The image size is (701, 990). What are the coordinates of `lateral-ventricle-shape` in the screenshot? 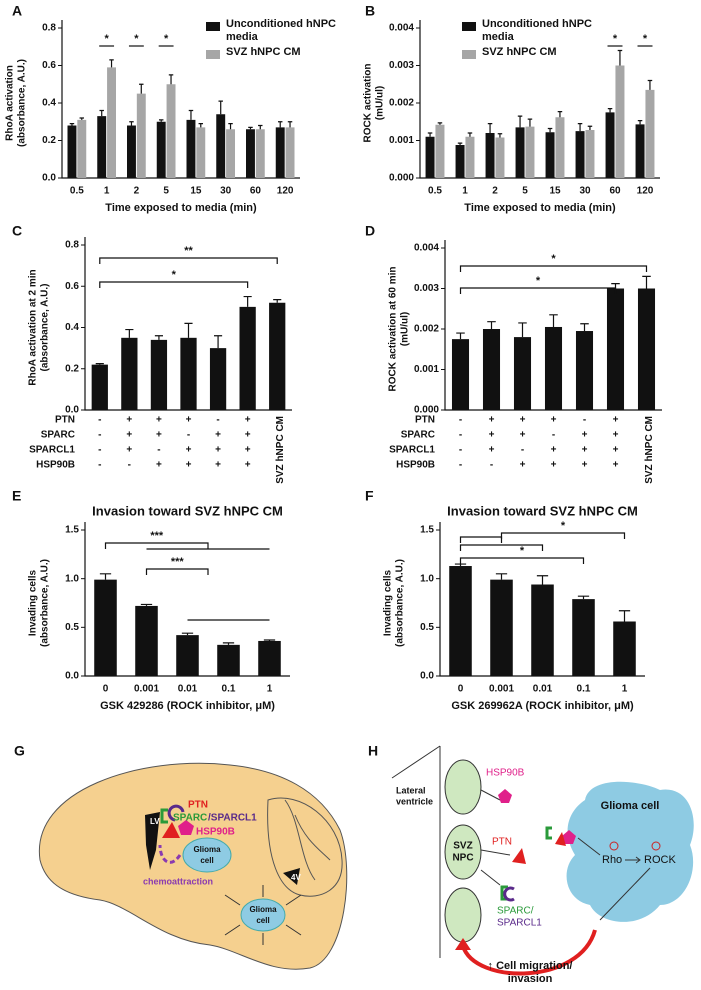 It's located at (152, 841).